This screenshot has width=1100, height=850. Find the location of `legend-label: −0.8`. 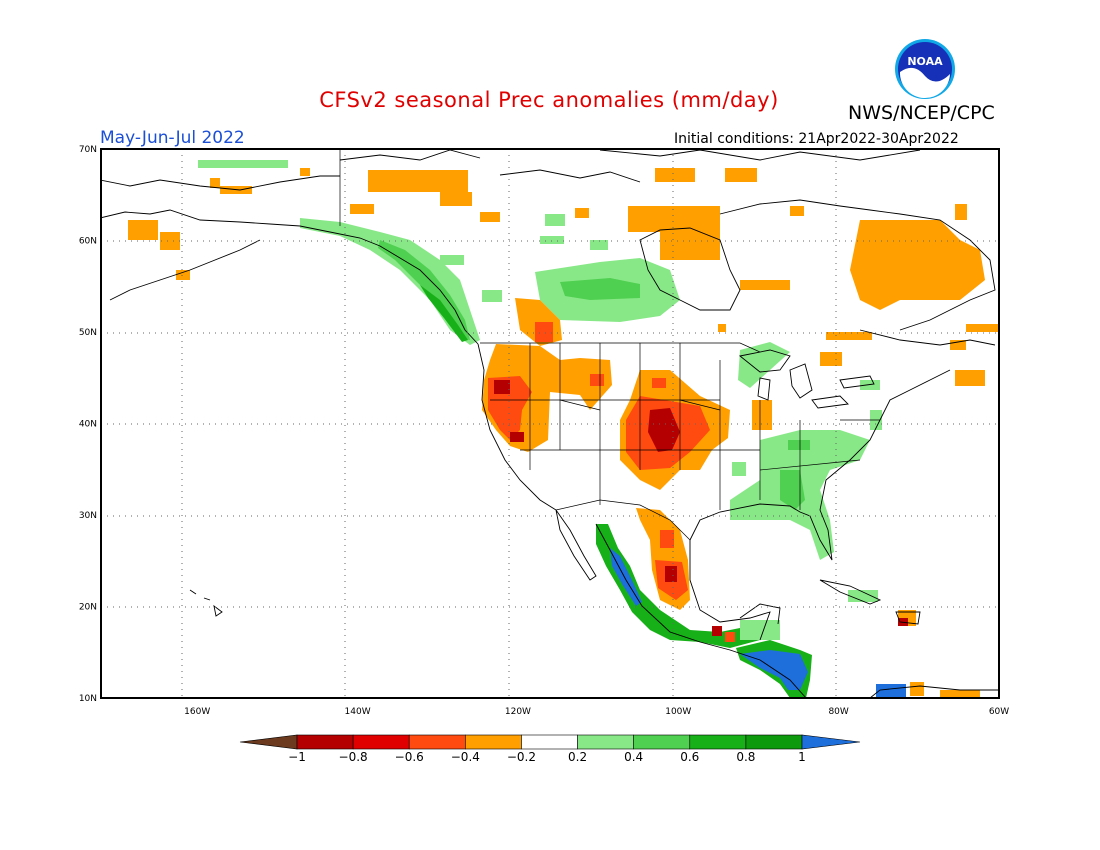

legend-label: −0.8 is located at coordinates (353, 757).